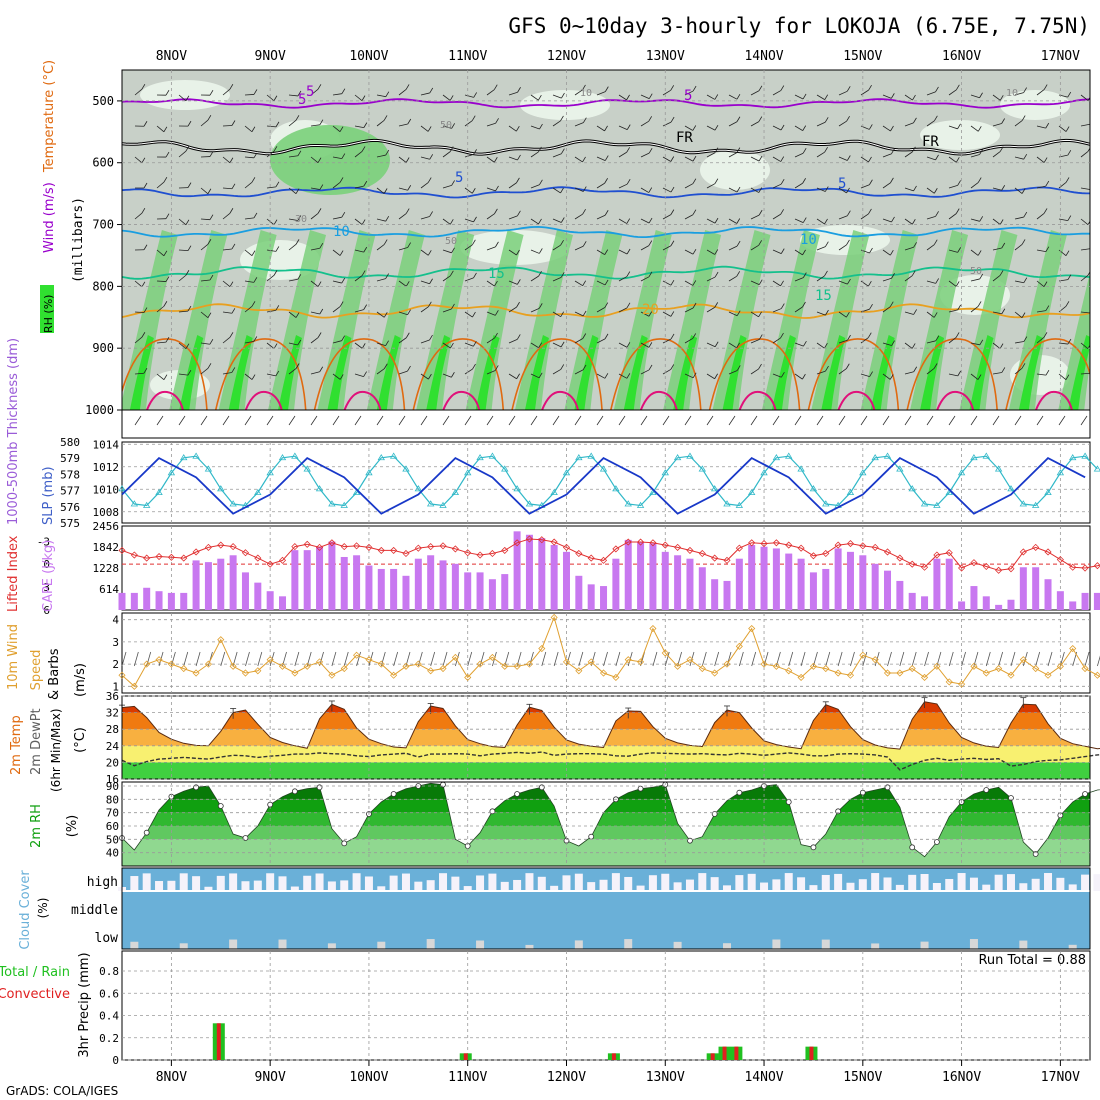 This screenshot has height=1100, width=1100. I want to click on date-label-bottom: 13NOV, so click(665, 1077).